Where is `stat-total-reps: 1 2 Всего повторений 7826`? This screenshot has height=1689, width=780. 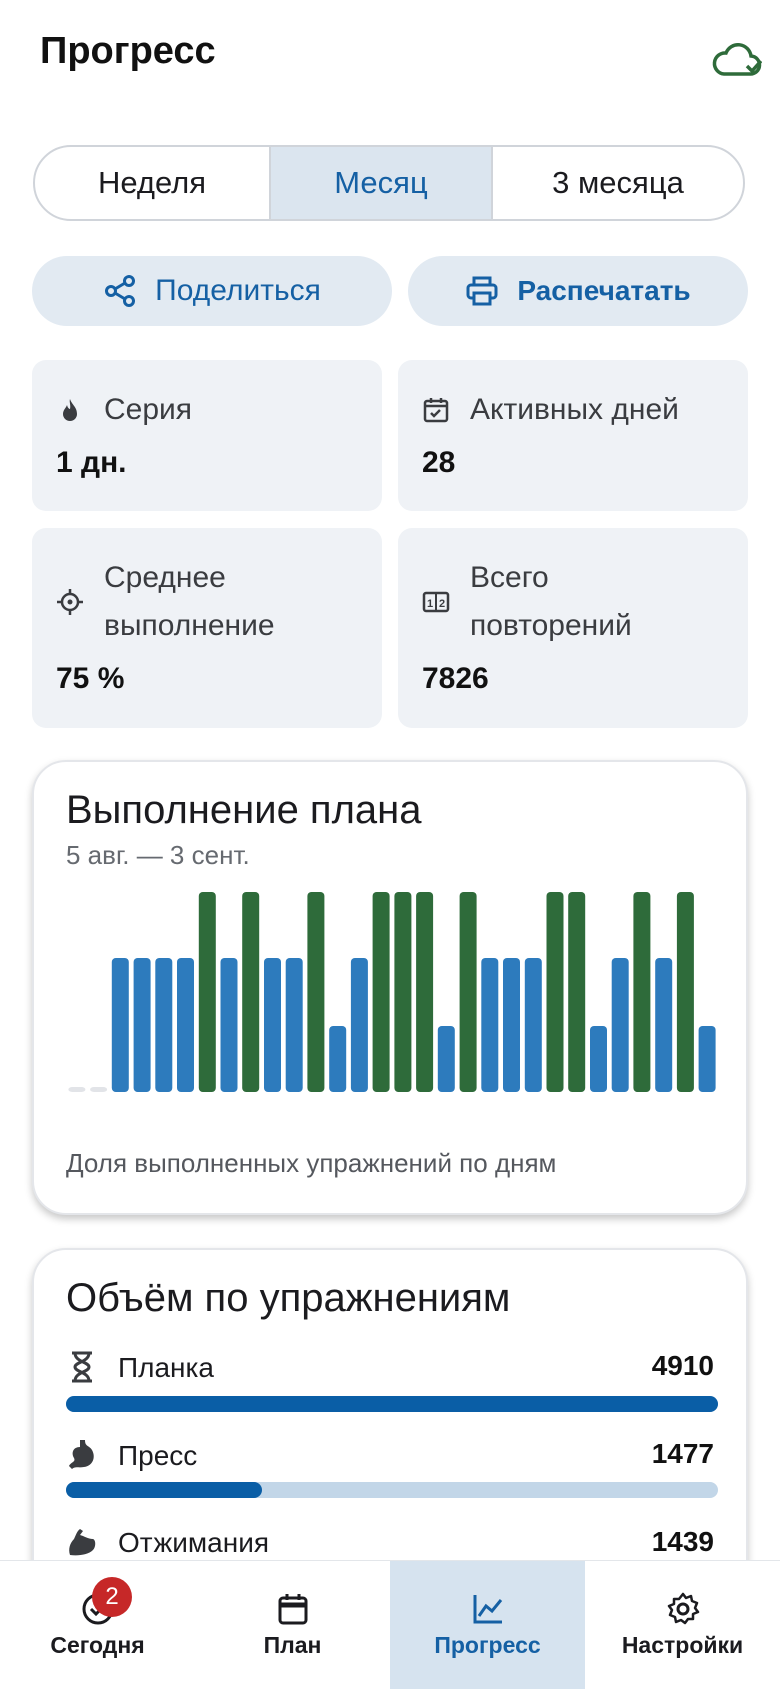
stat-total-reps: 1 2 Всего повторений 7826 is located at coordinates (573, 628).